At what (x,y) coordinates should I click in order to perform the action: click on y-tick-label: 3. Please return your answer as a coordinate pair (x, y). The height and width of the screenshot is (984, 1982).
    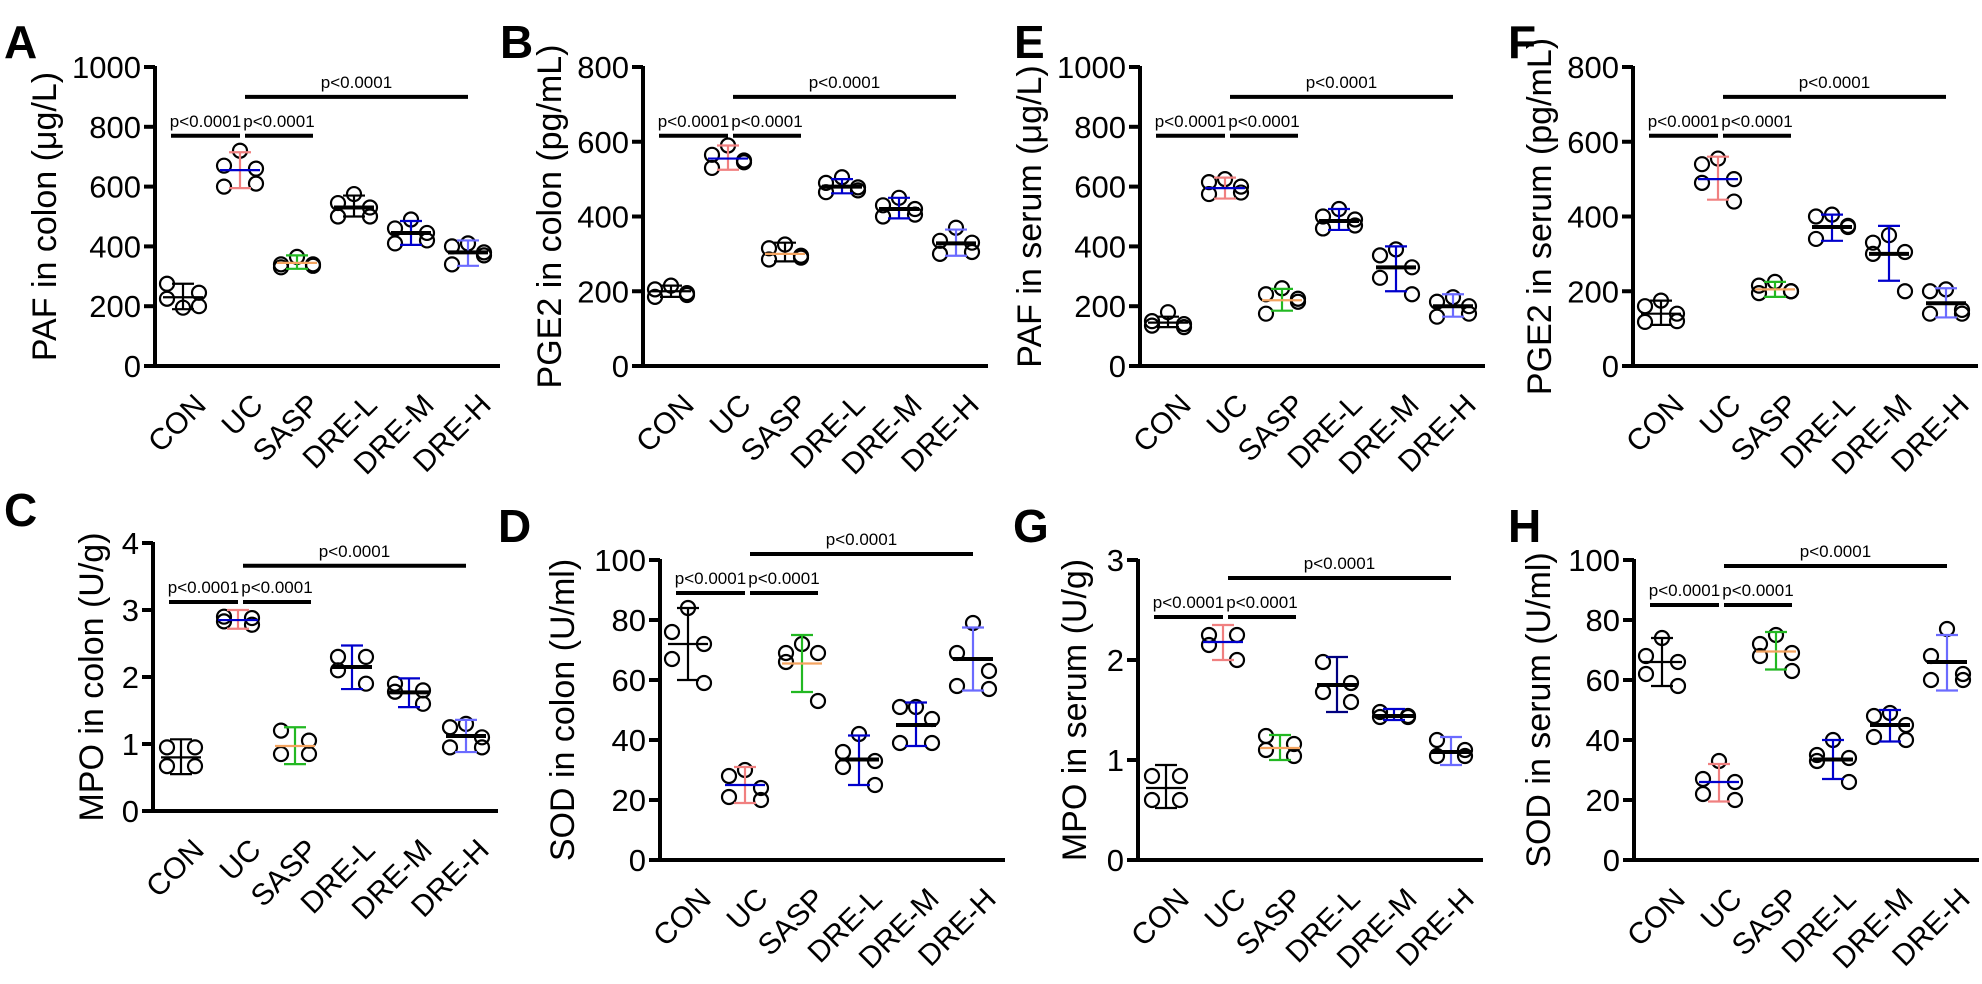
    Looking at the image, I should click on (1115, 560).